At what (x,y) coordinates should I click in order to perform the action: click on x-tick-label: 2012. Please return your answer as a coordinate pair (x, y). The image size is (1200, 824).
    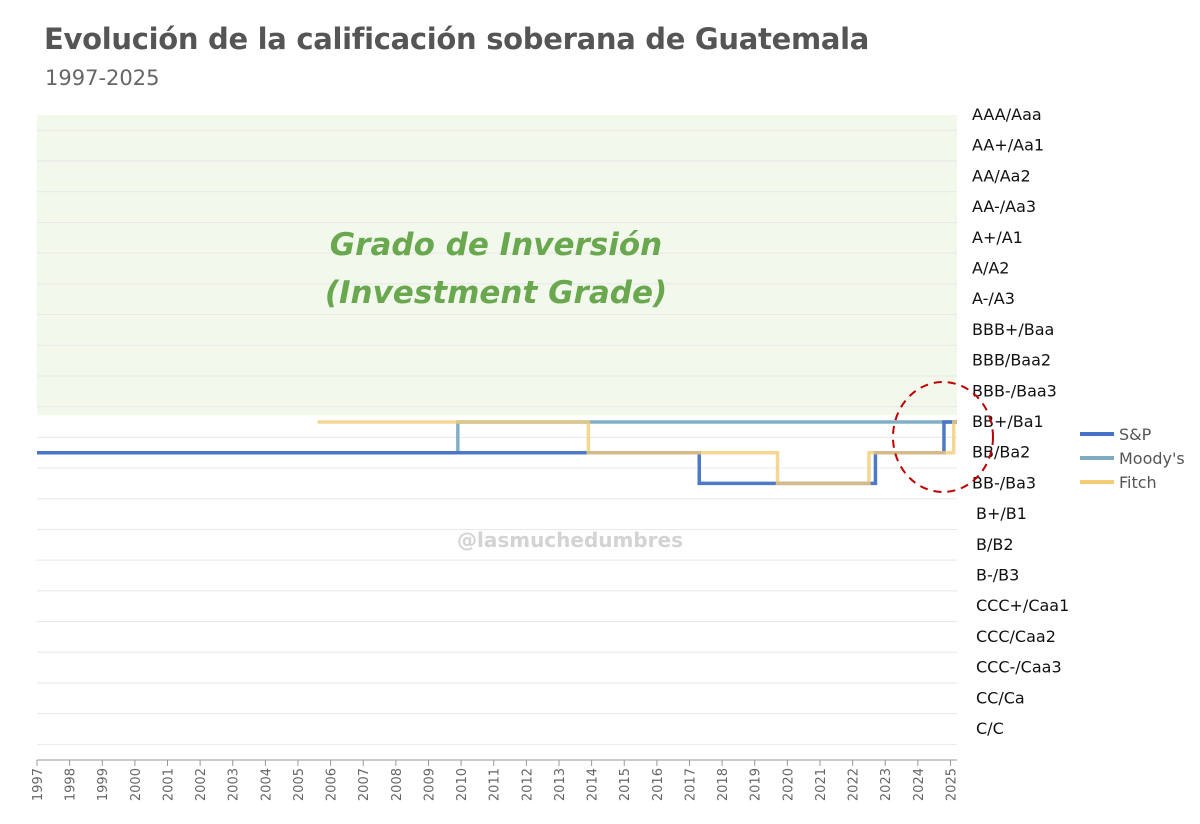
    Looking at the image, I should click on (527, 784).